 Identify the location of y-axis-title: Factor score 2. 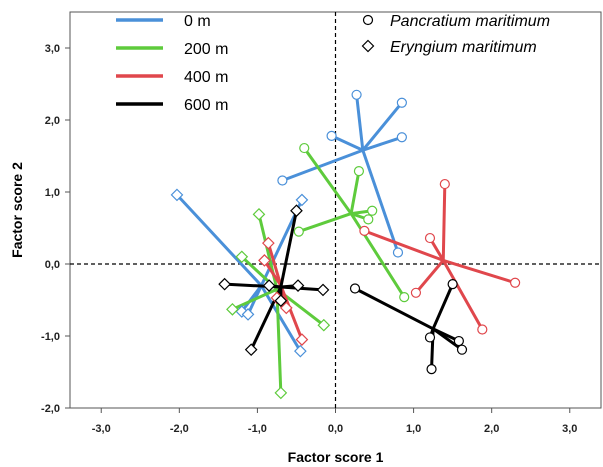
(17, 210).